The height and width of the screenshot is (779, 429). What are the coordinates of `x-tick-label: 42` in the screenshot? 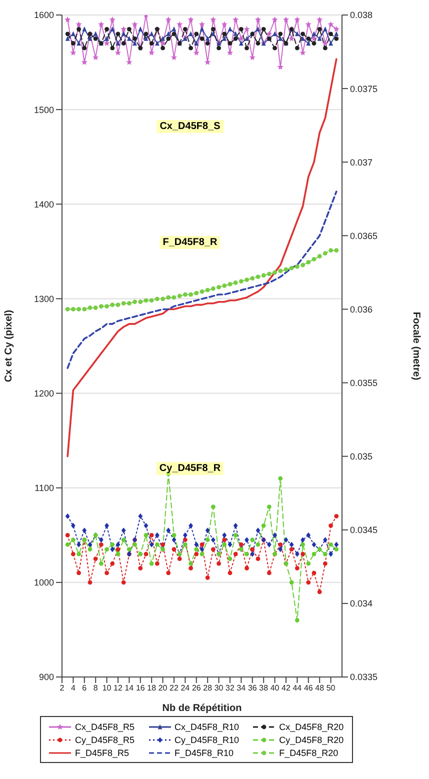 It's located at (286, 688).